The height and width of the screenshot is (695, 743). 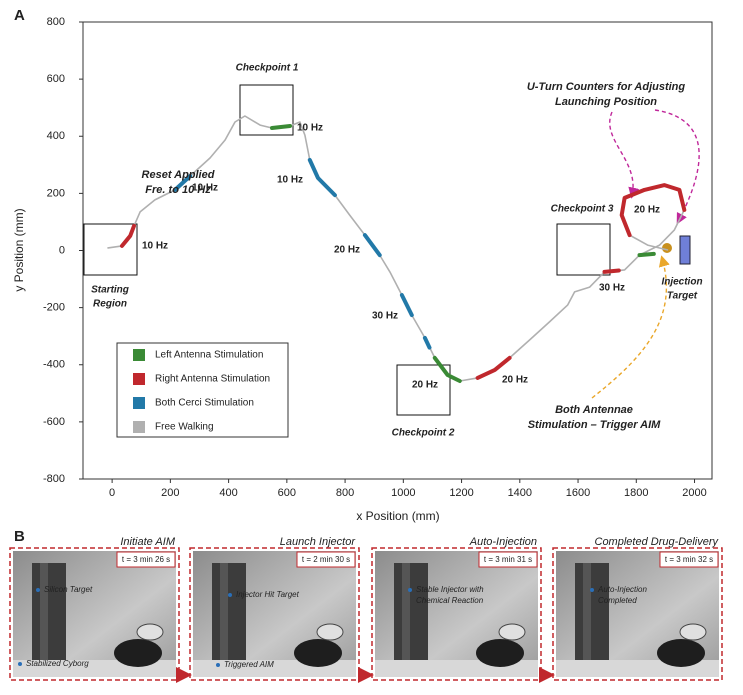 I want to click on time-label: t = 3 min 32 s, so click(x=689, y=559).